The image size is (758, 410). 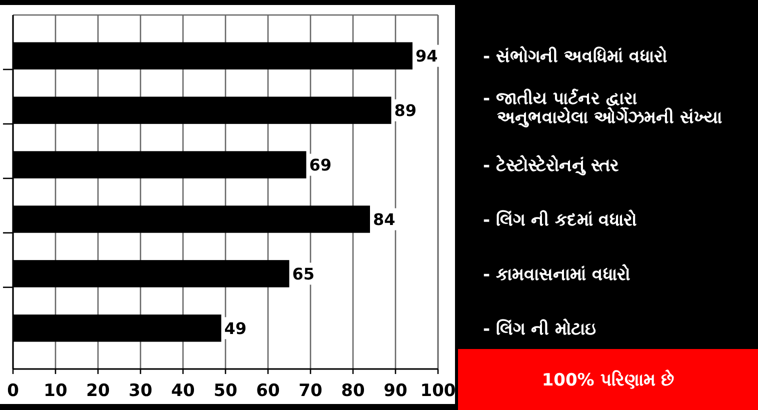 I want to click on y-tick-label: - લિંગ ની કદમાં વધારો, so click(x=560, y=219).